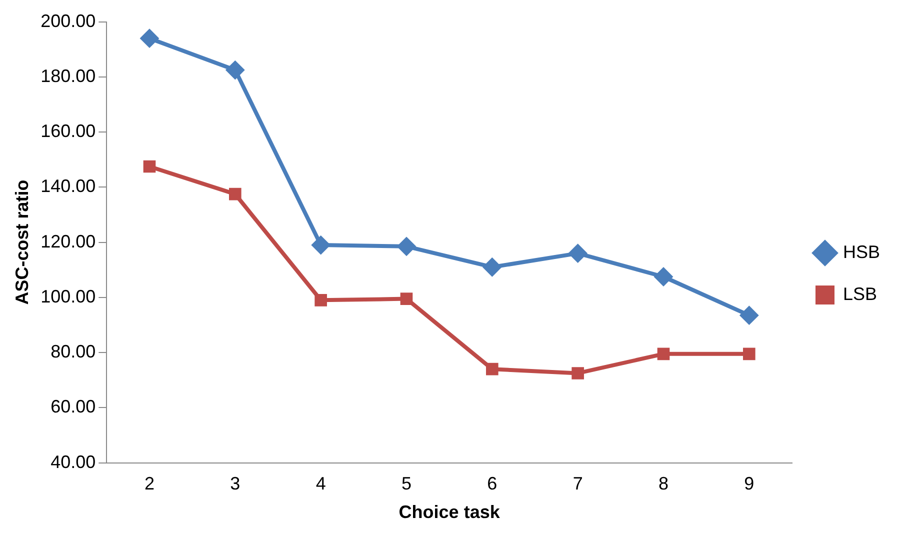 This screenshot has height=536, width=908. What do you see at coordinates (68, 76) in the screenshot?
I see `y-tick-label: 180.00` at bounding box center [68, 76].